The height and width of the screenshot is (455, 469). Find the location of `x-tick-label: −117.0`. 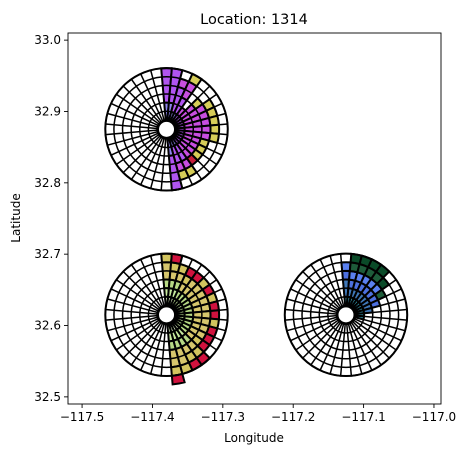

x-tick-label: −117.0 is located at coordinates (434, 417).